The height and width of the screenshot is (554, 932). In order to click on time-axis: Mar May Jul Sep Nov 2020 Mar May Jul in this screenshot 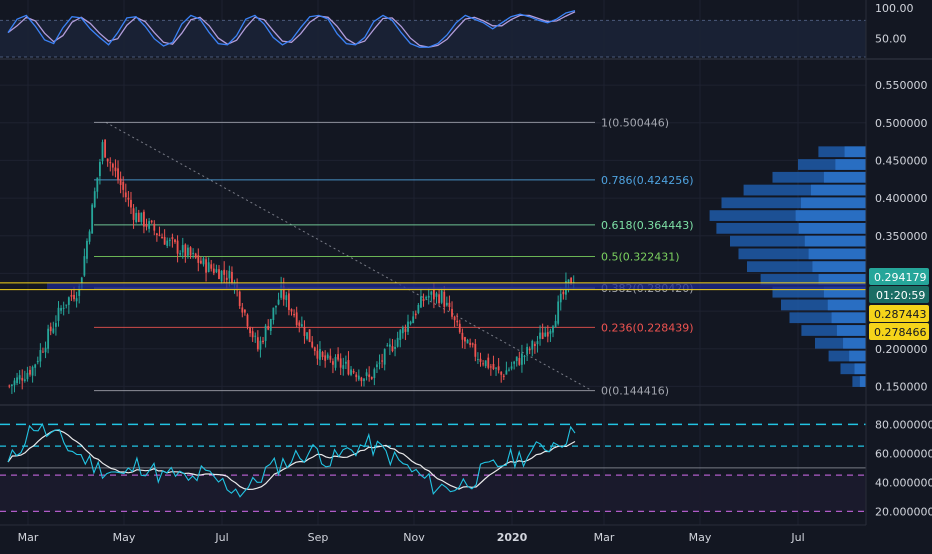, I will do `click(411, 537)`.